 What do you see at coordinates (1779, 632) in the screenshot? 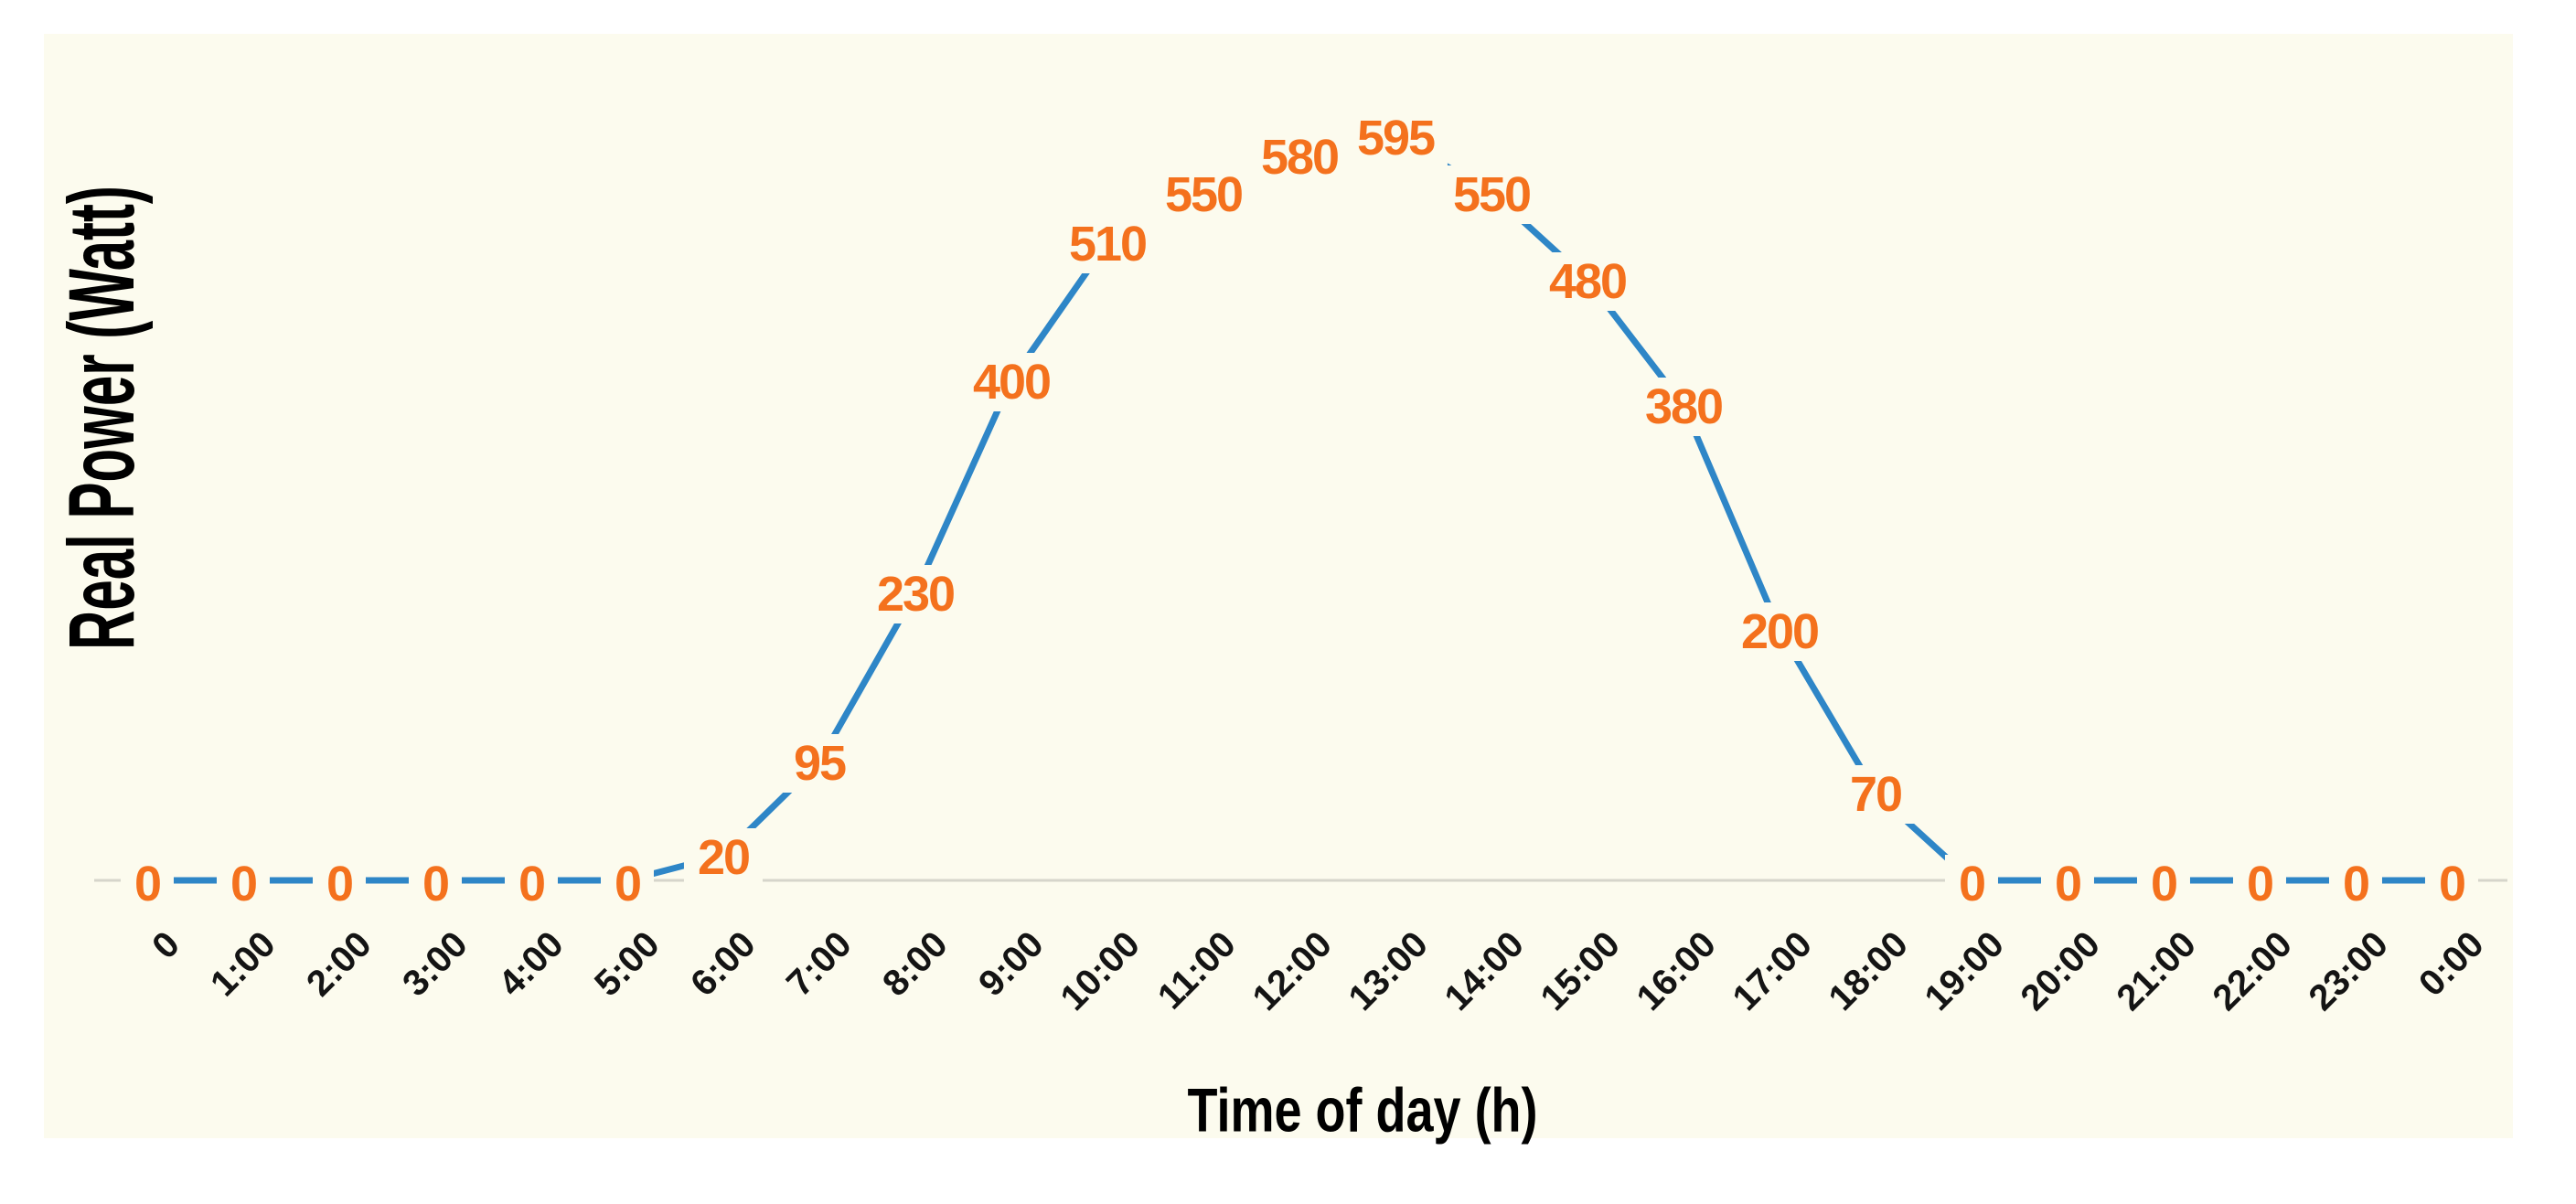
I see `data-label: 200` at bounding box center [1779, 632].